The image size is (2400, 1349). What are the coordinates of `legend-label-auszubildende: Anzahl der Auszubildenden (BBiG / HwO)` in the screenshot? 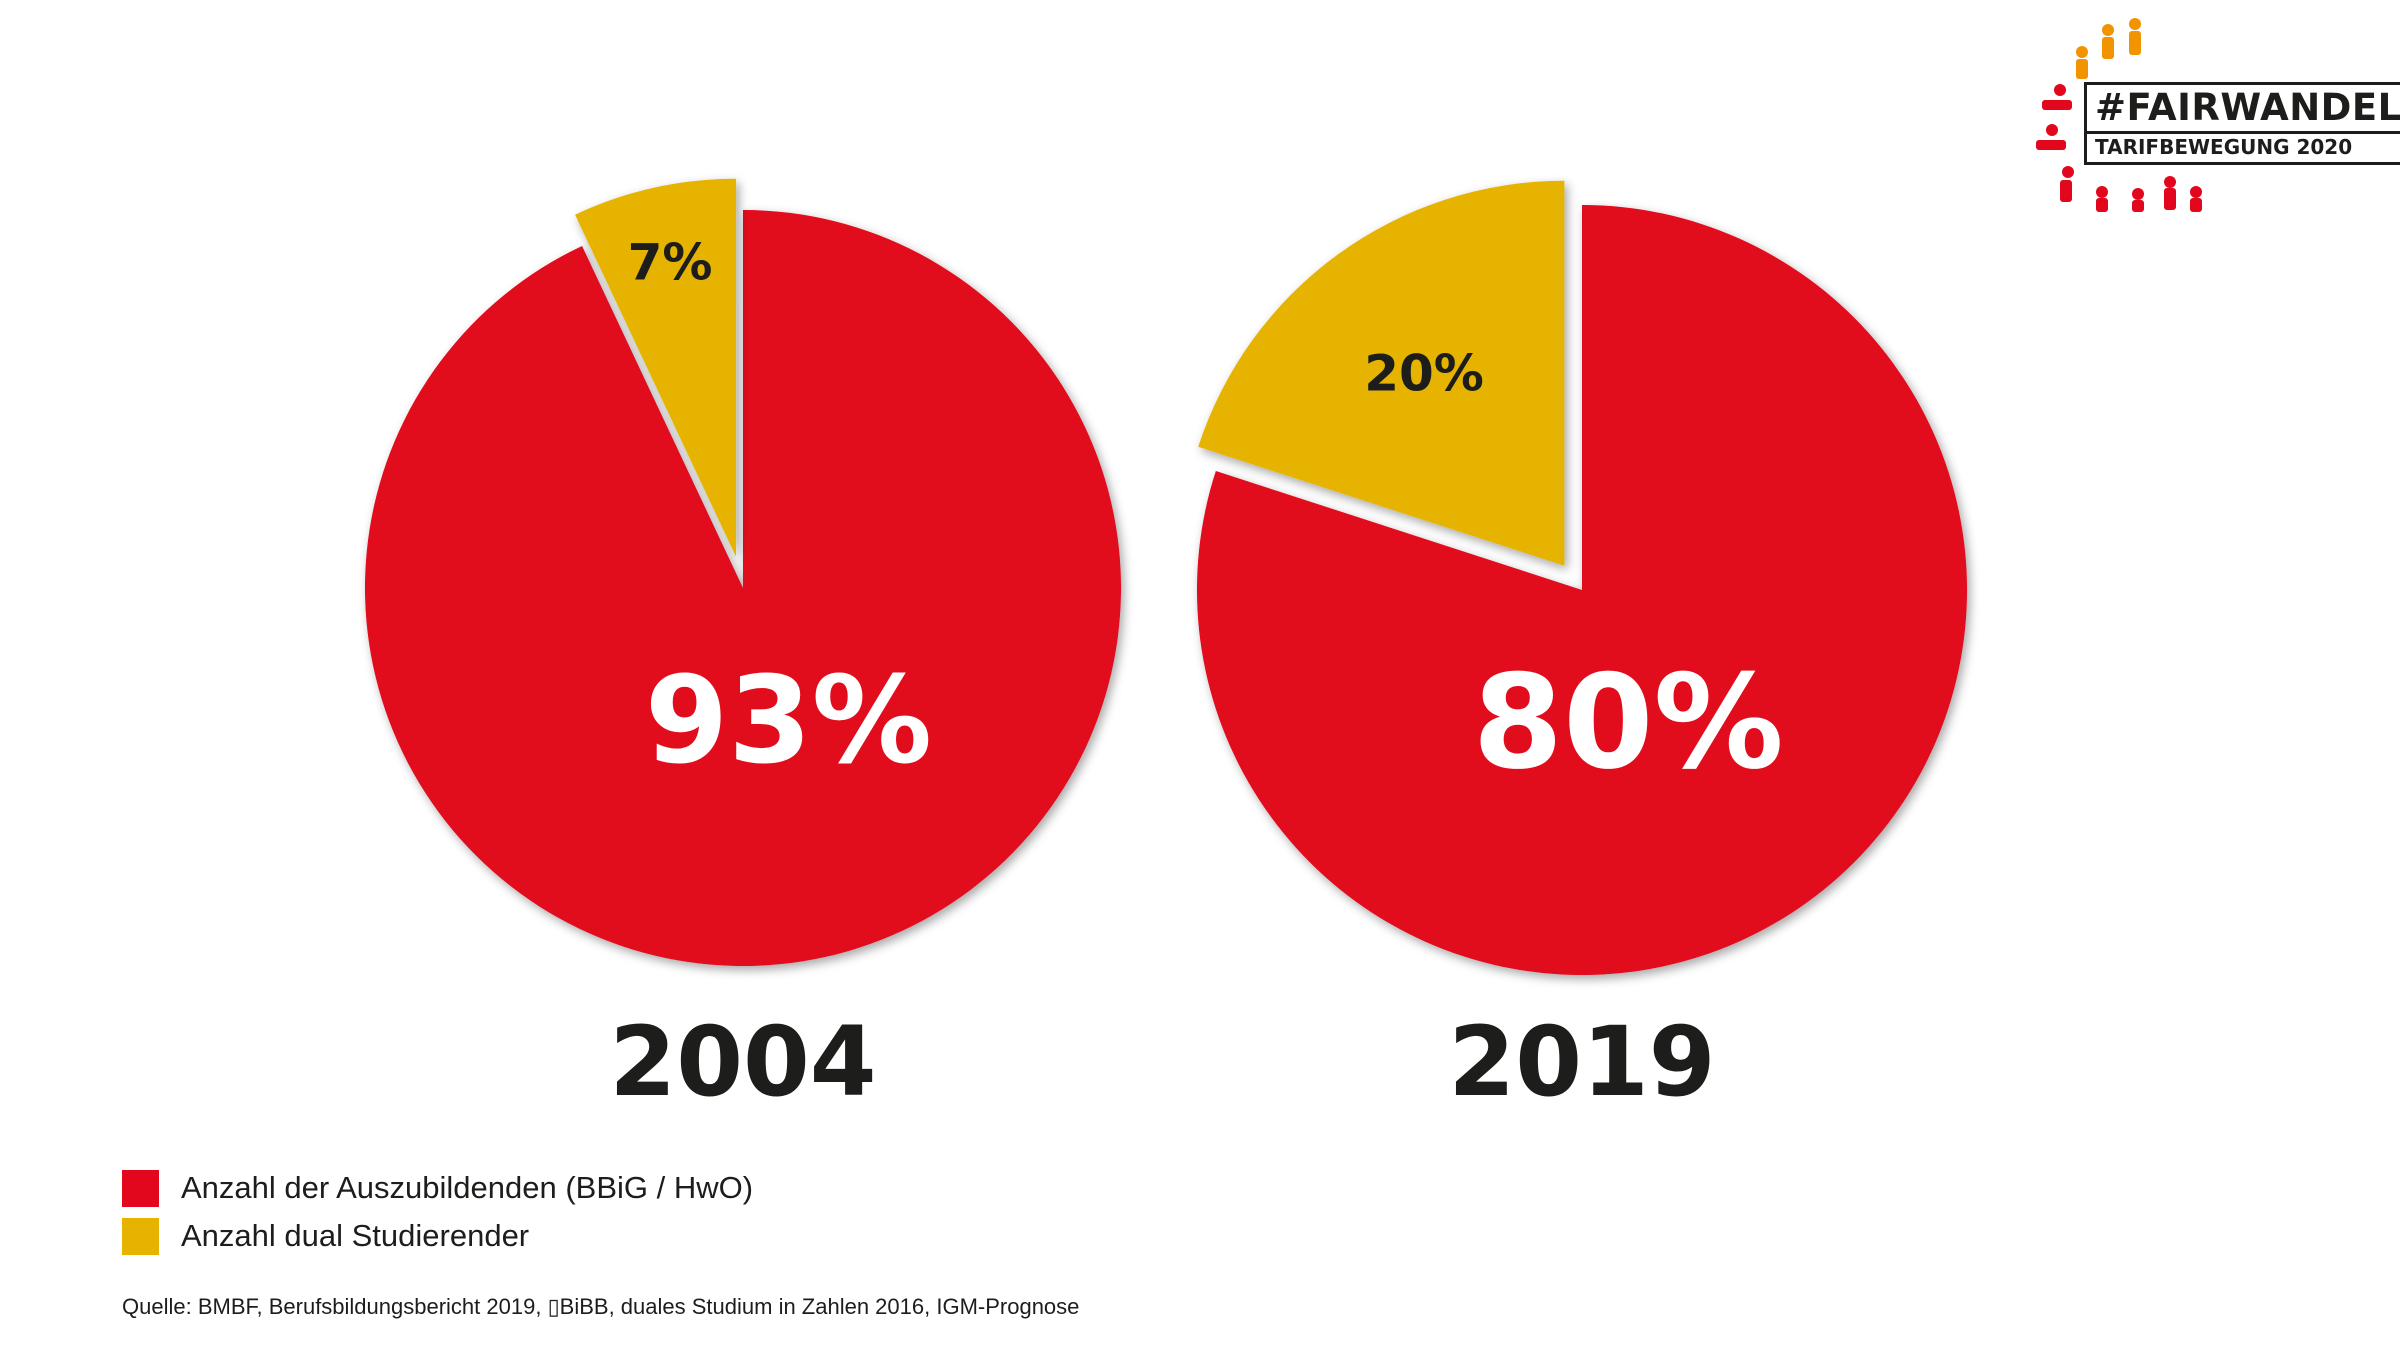 It's located at (467, 1187).